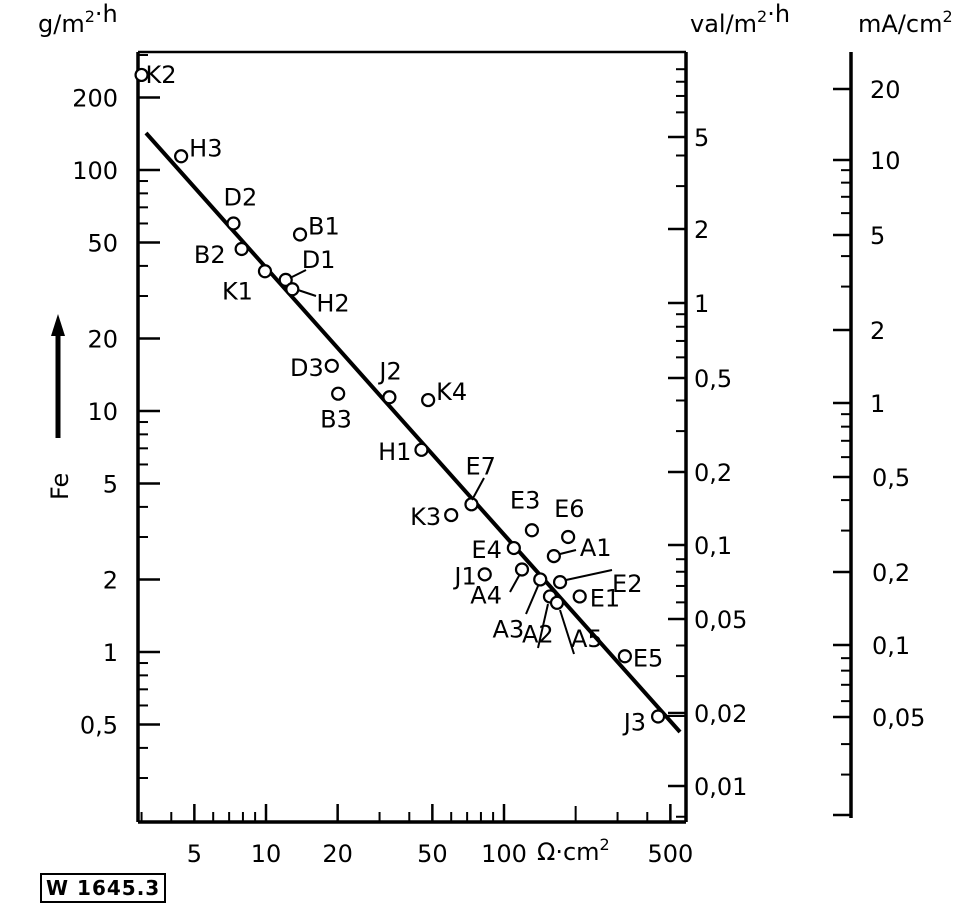 Image resolution: width=974 pixels, height=905 pixels. What do you see at coordinates (480, 482) in the screenshot?
I see `data-point-e7: E7` at bounding box center [480, 482].